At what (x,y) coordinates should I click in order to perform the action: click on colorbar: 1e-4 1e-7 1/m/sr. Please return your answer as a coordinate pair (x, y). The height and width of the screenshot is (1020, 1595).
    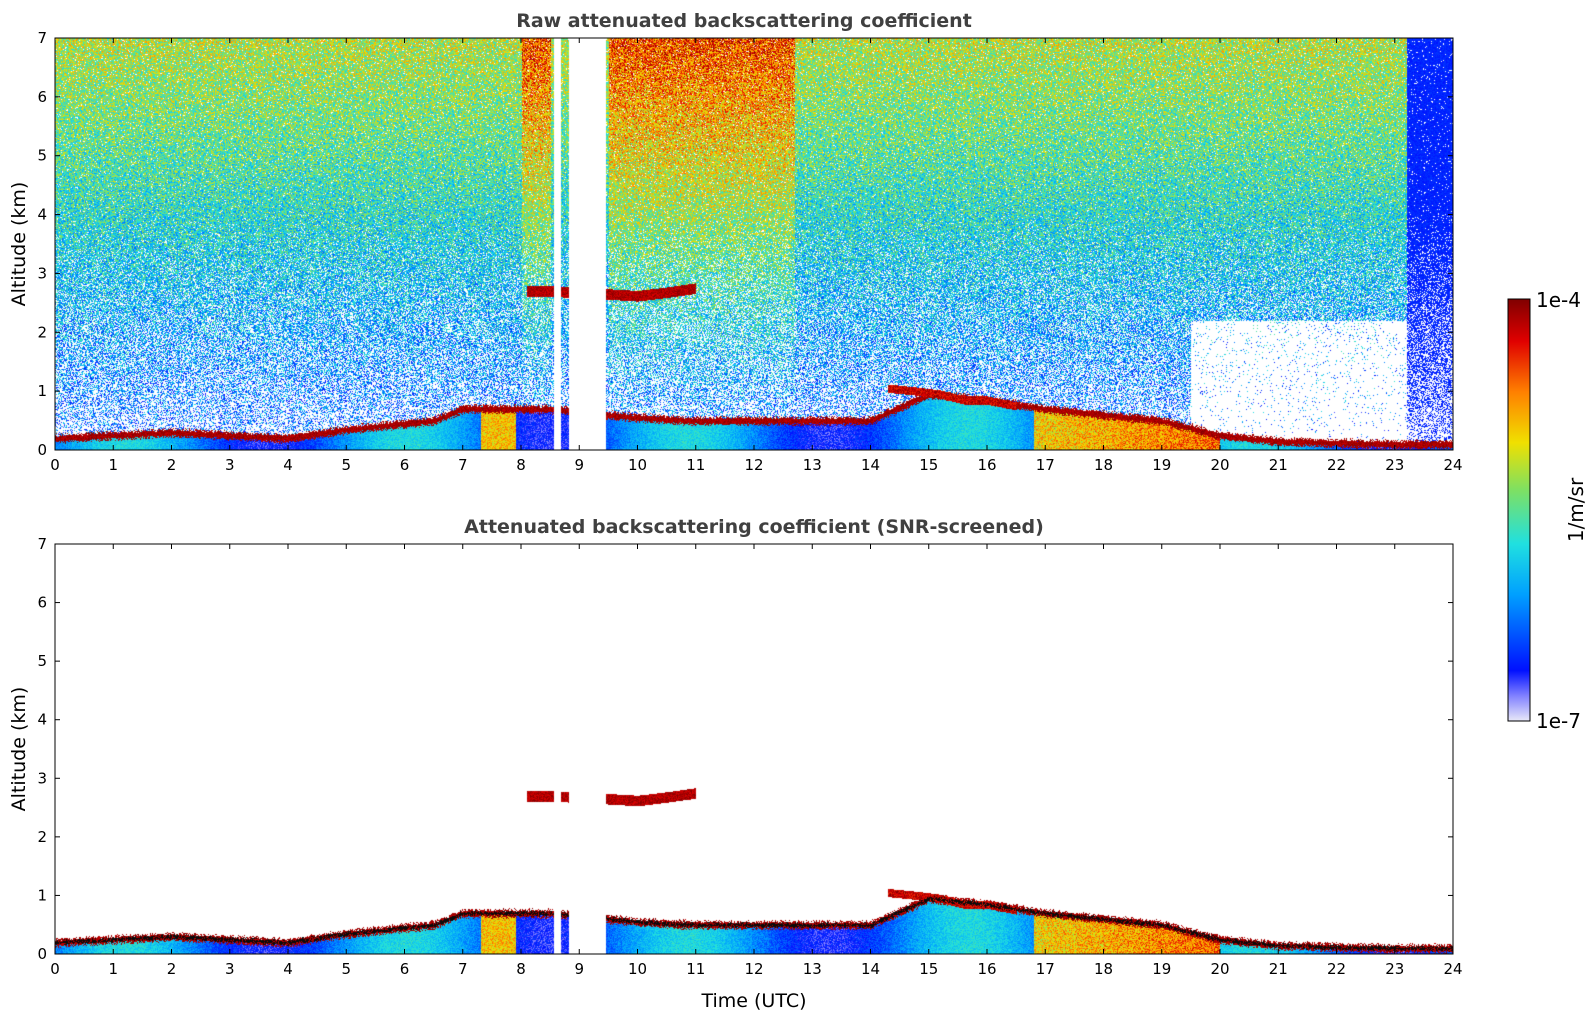
    Looking at the image, I should click on (1547, 510).